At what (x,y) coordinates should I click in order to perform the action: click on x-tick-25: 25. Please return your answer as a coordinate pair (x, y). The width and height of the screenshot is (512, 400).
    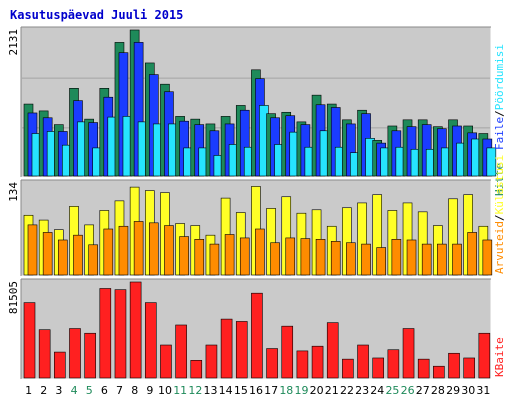
    Looking at the image, I should click on (392, 390).